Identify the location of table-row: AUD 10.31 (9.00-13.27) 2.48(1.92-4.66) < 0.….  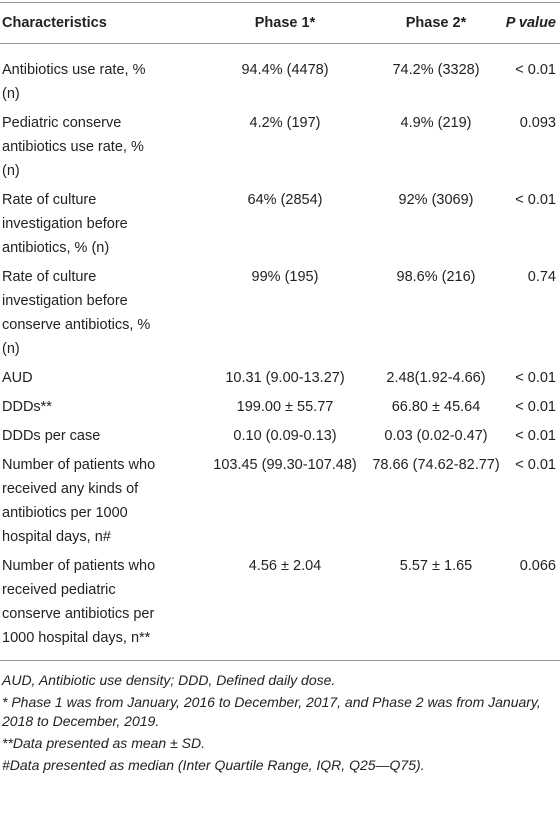
(280, 377).